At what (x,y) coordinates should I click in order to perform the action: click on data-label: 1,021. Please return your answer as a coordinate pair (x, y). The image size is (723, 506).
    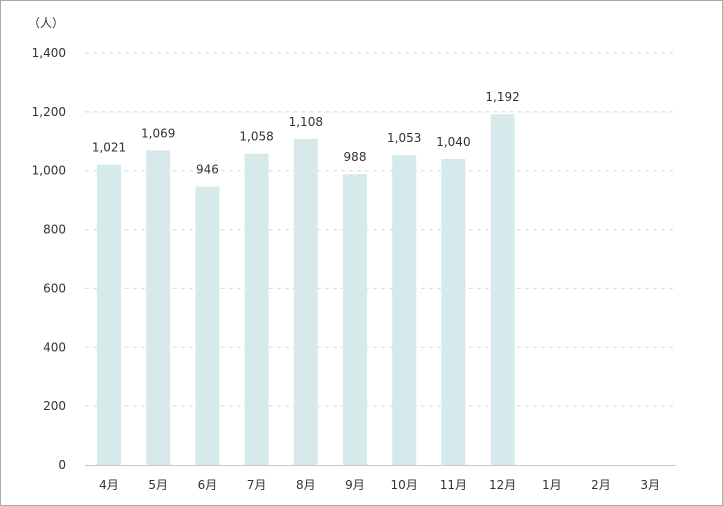
    Looking at the image, I should click on (109, 148).